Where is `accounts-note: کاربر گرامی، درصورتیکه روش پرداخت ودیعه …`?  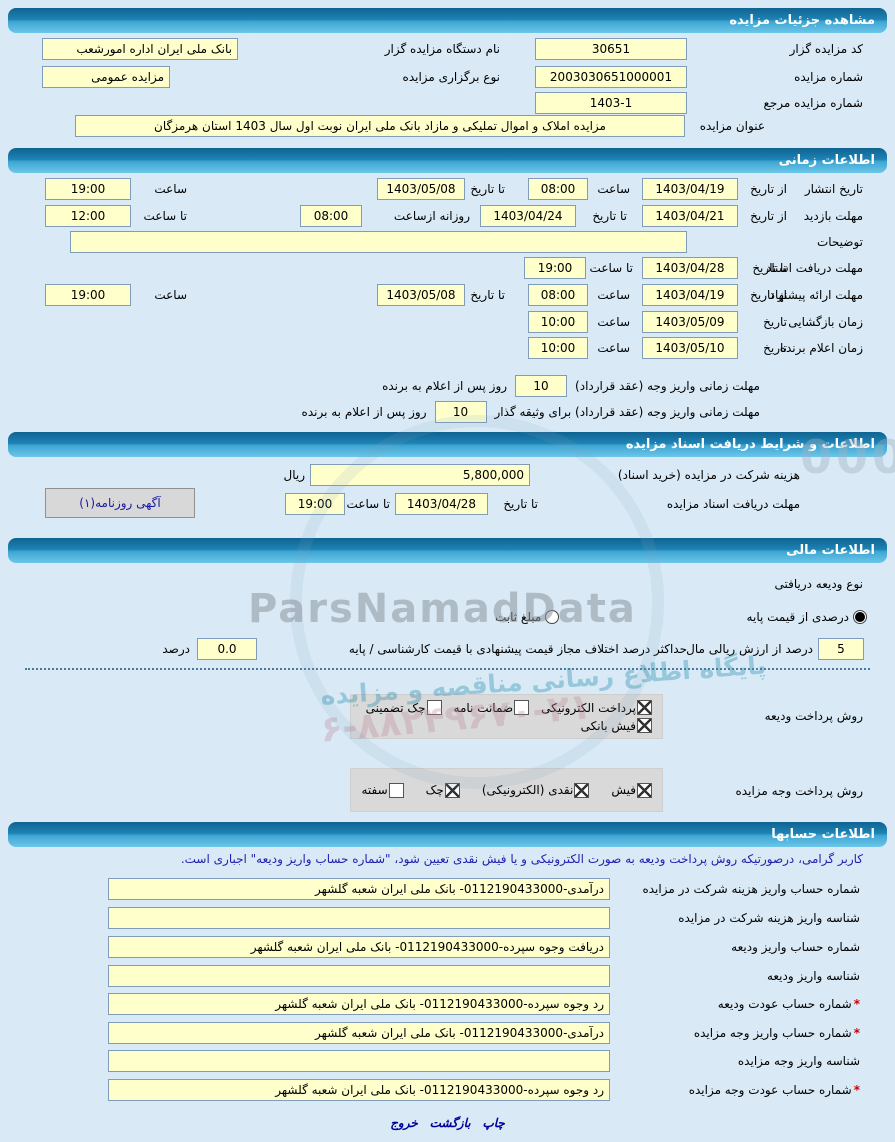
accounts-note: کاربر گرامی، درصورتیکه روش پرداخت ودیعه … is located at coordinates (521, 859).